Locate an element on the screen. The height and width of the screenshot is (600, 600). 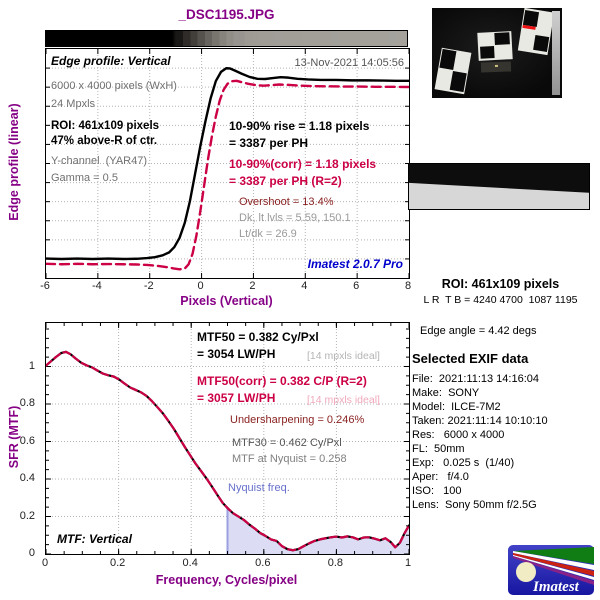
timestamp: 13-Nov-2021 14:05:56 is located at coordinates (349, 63).